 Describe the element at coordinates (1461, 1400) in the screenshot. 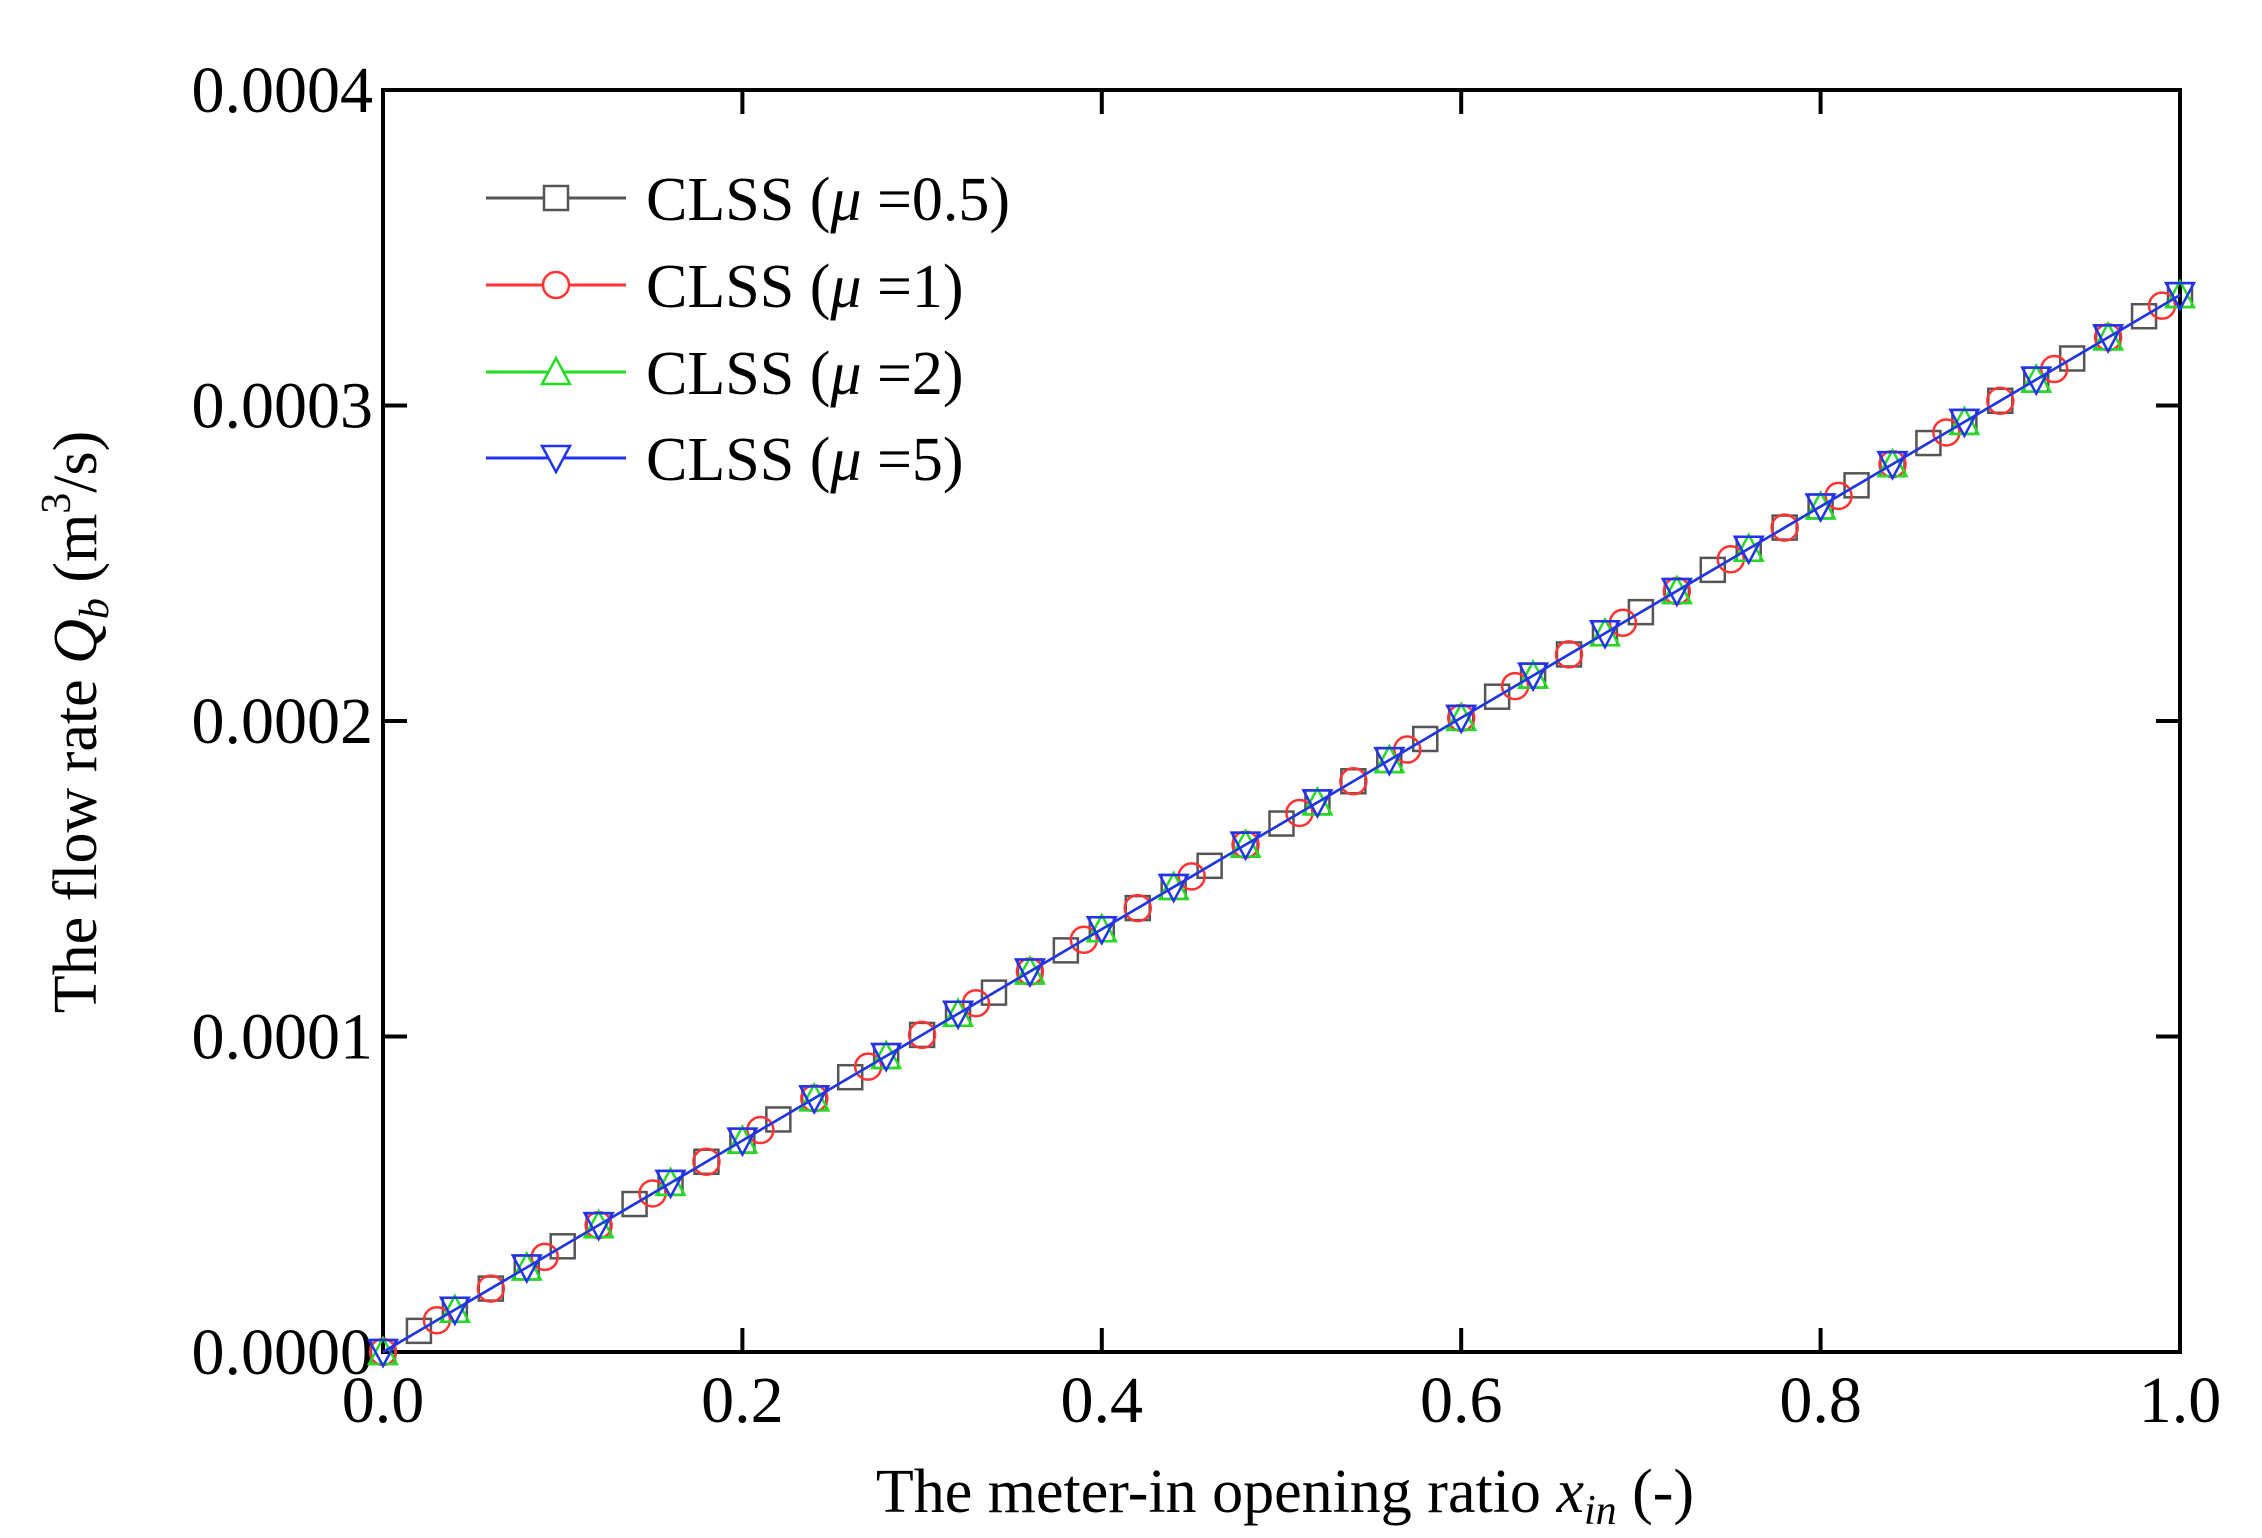

I see `x-tick-label-3: 0.6` at that location.